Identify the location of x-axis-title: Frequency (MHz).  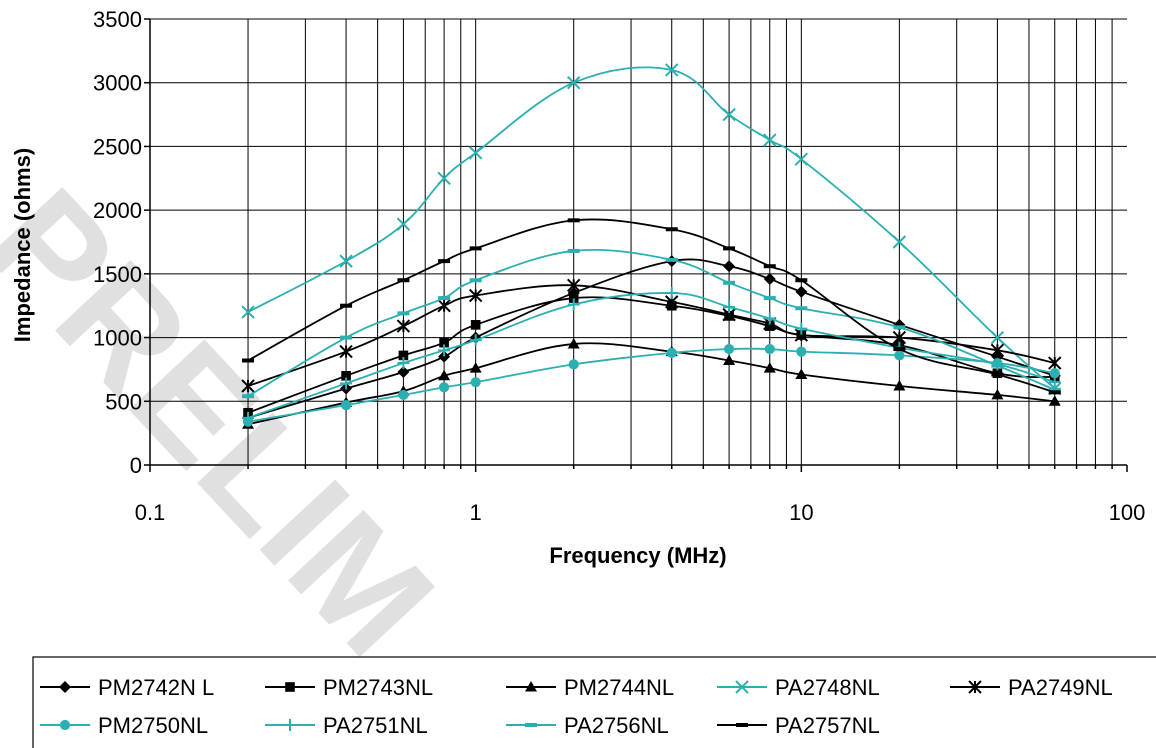
(637, 555).